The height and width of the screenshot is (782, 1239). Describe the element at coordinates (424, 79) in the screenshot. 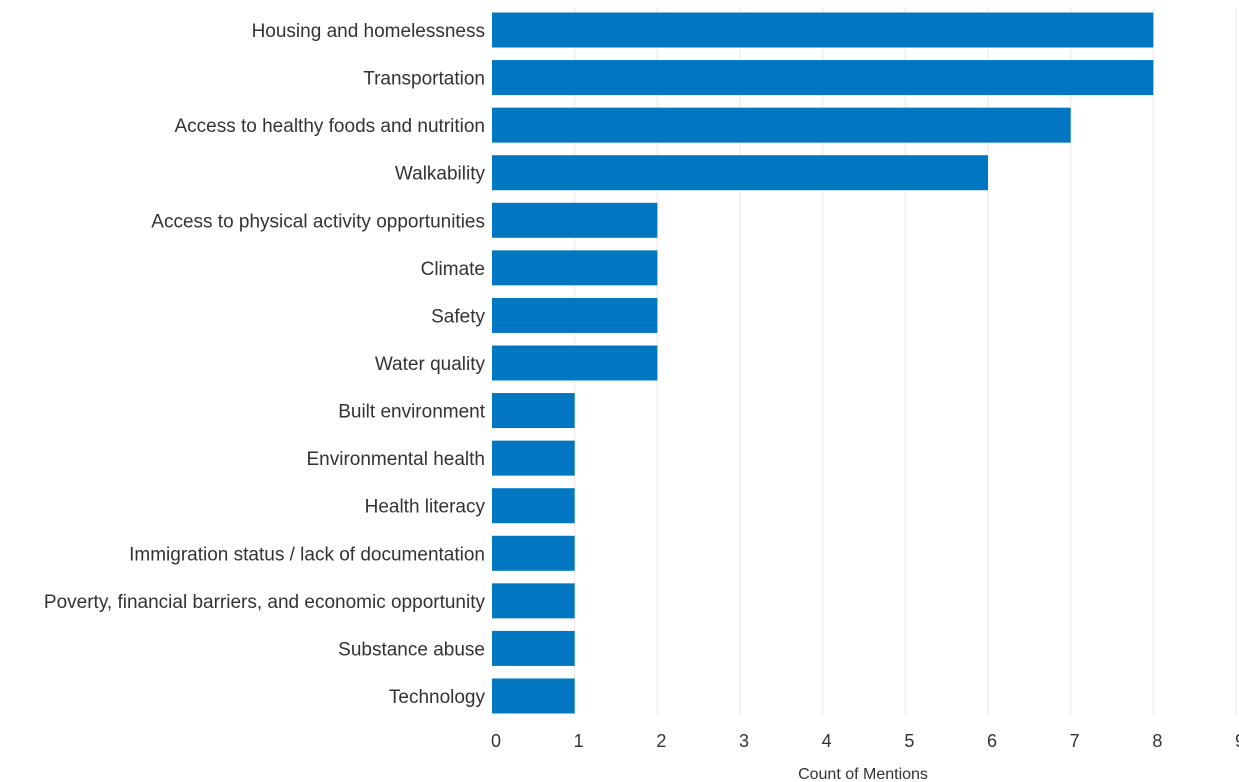

I see `category-label: Transportation` at that location.